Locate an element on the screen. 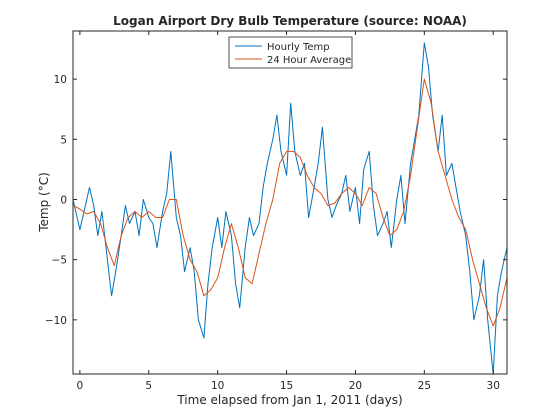 The width and height of the screenshot is (560, 420). y-tick-label: −5 is located at coordinates (59, 261).